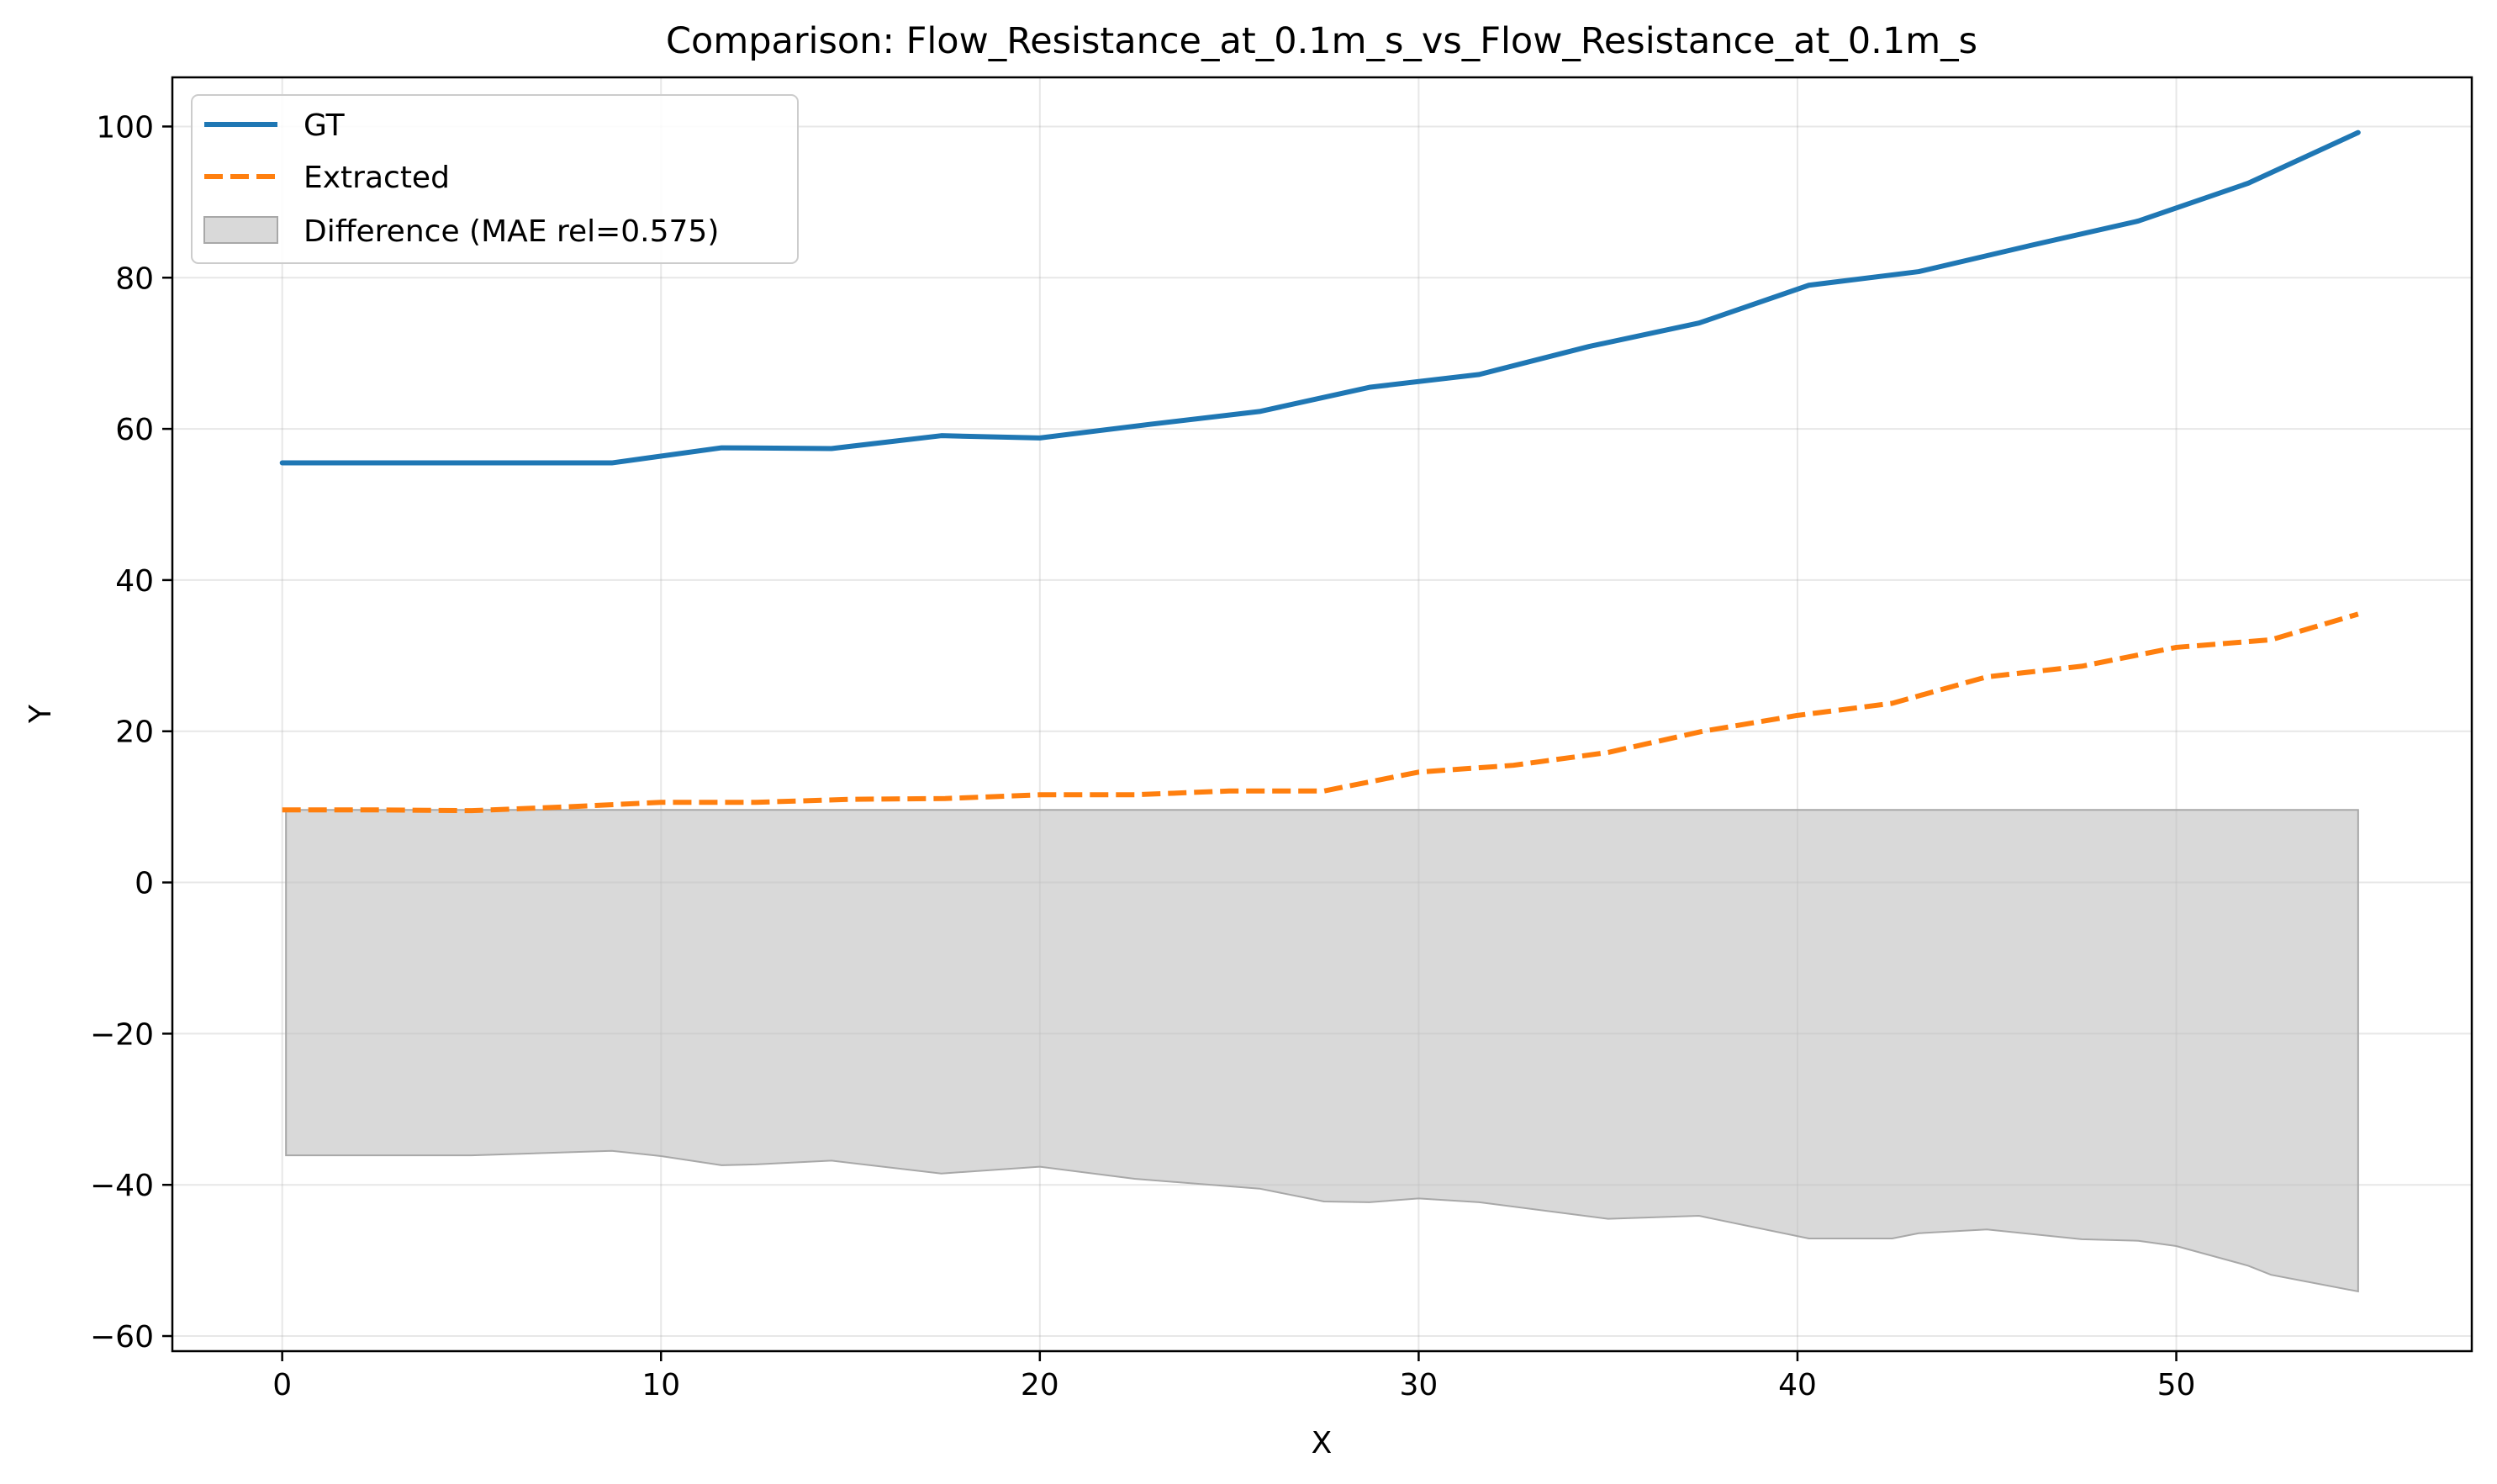  Describe the element at coordinates (325, 126) in the screenshot. I see `legend-label-gt: GT` at that location.